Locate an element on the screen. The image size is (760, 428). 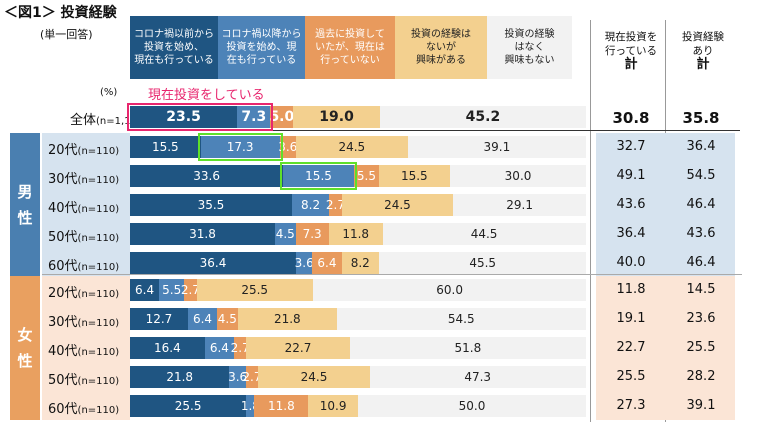
bar-segment: 47.3 is located at coordinates (477, 377).